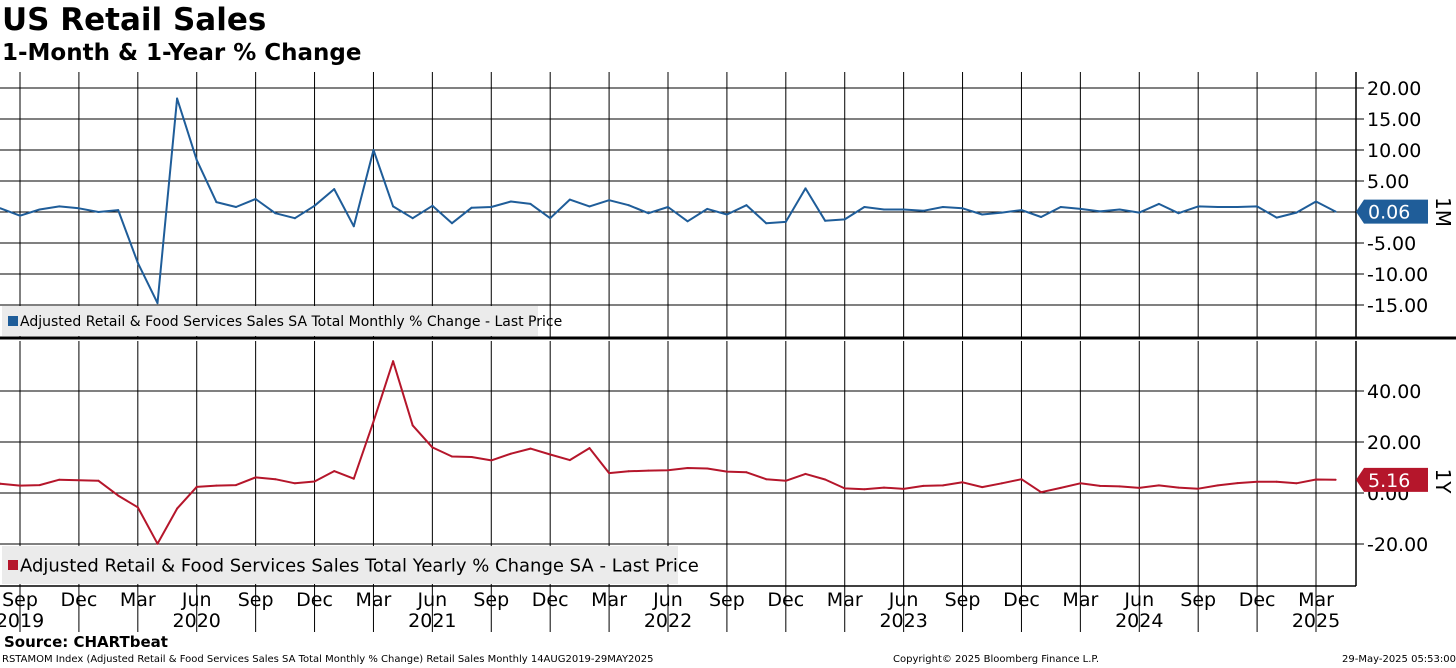  I want to click on y-tick-label: -10.00, so click(1397, 275).